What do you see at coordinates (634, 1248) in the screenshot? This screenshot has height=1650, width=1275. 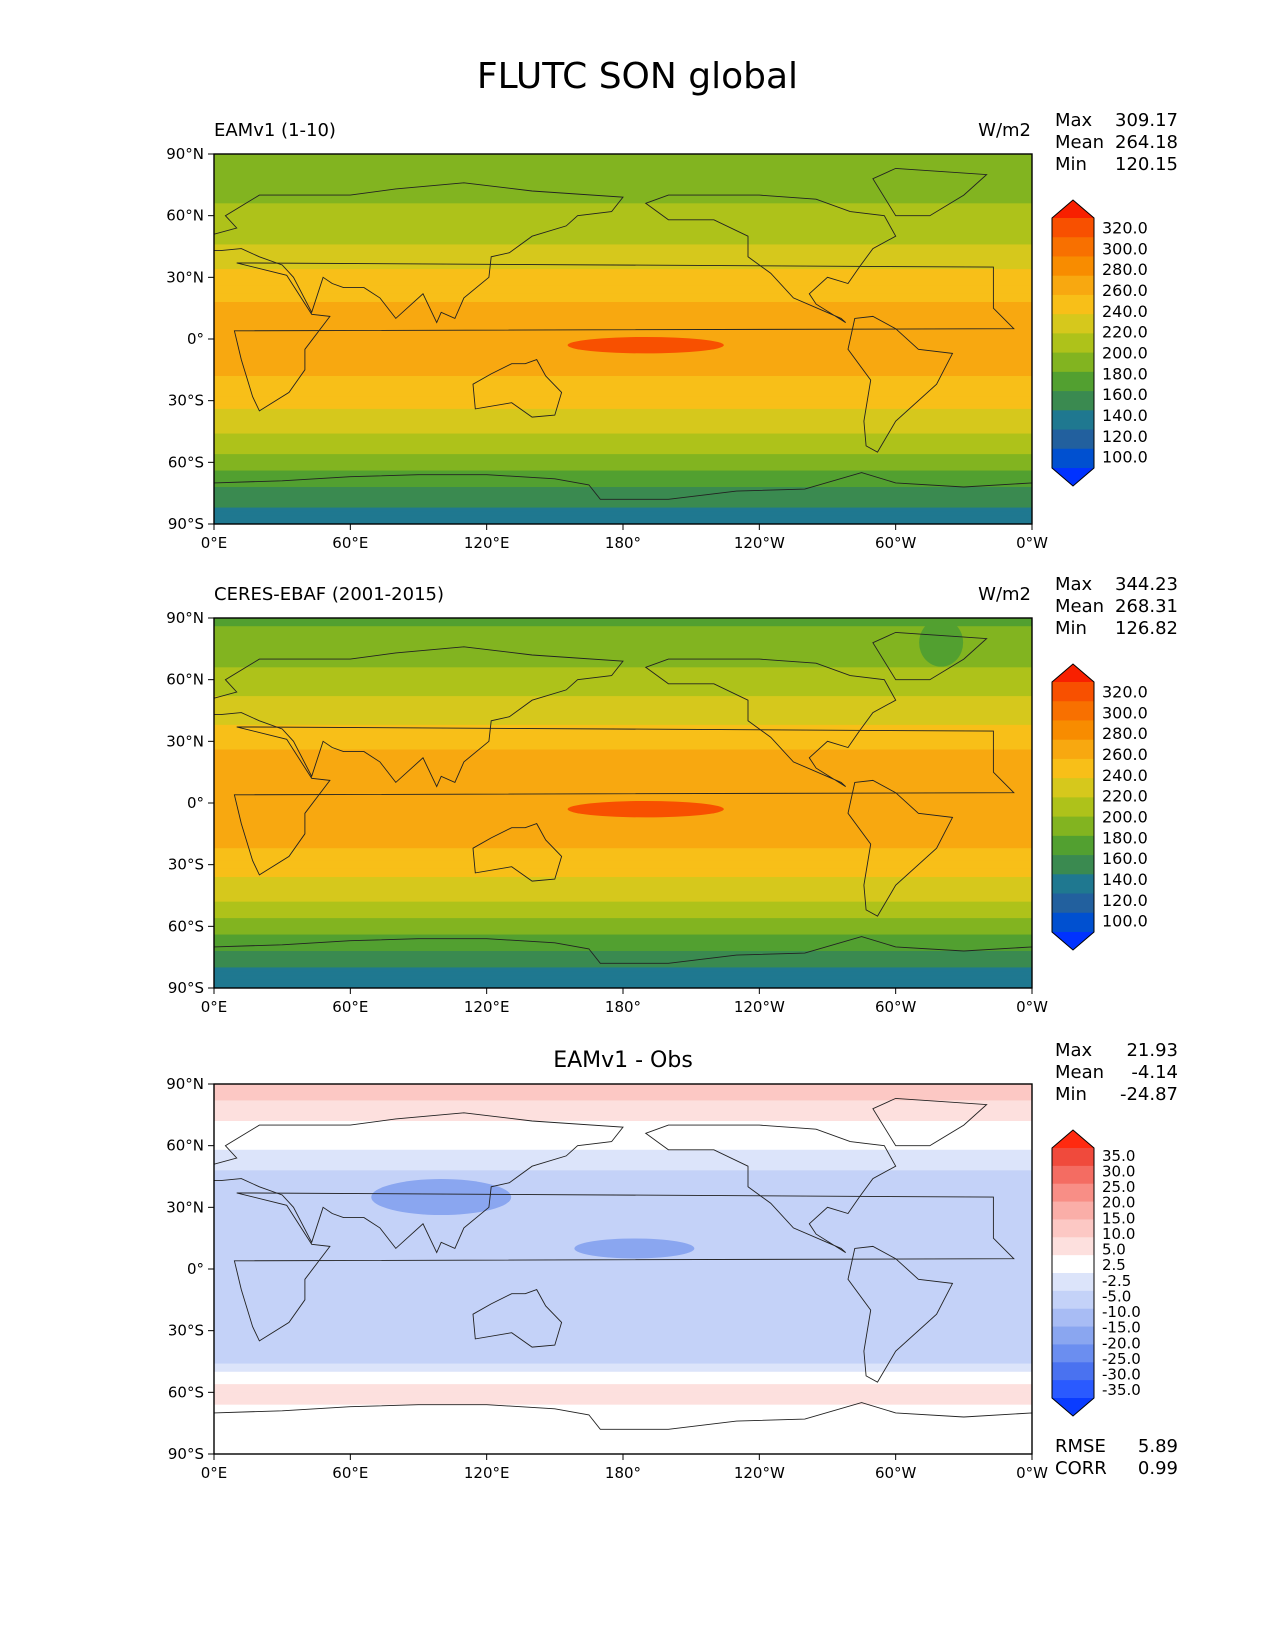 I see `diff-feature` at bounding box center [634, 1248].